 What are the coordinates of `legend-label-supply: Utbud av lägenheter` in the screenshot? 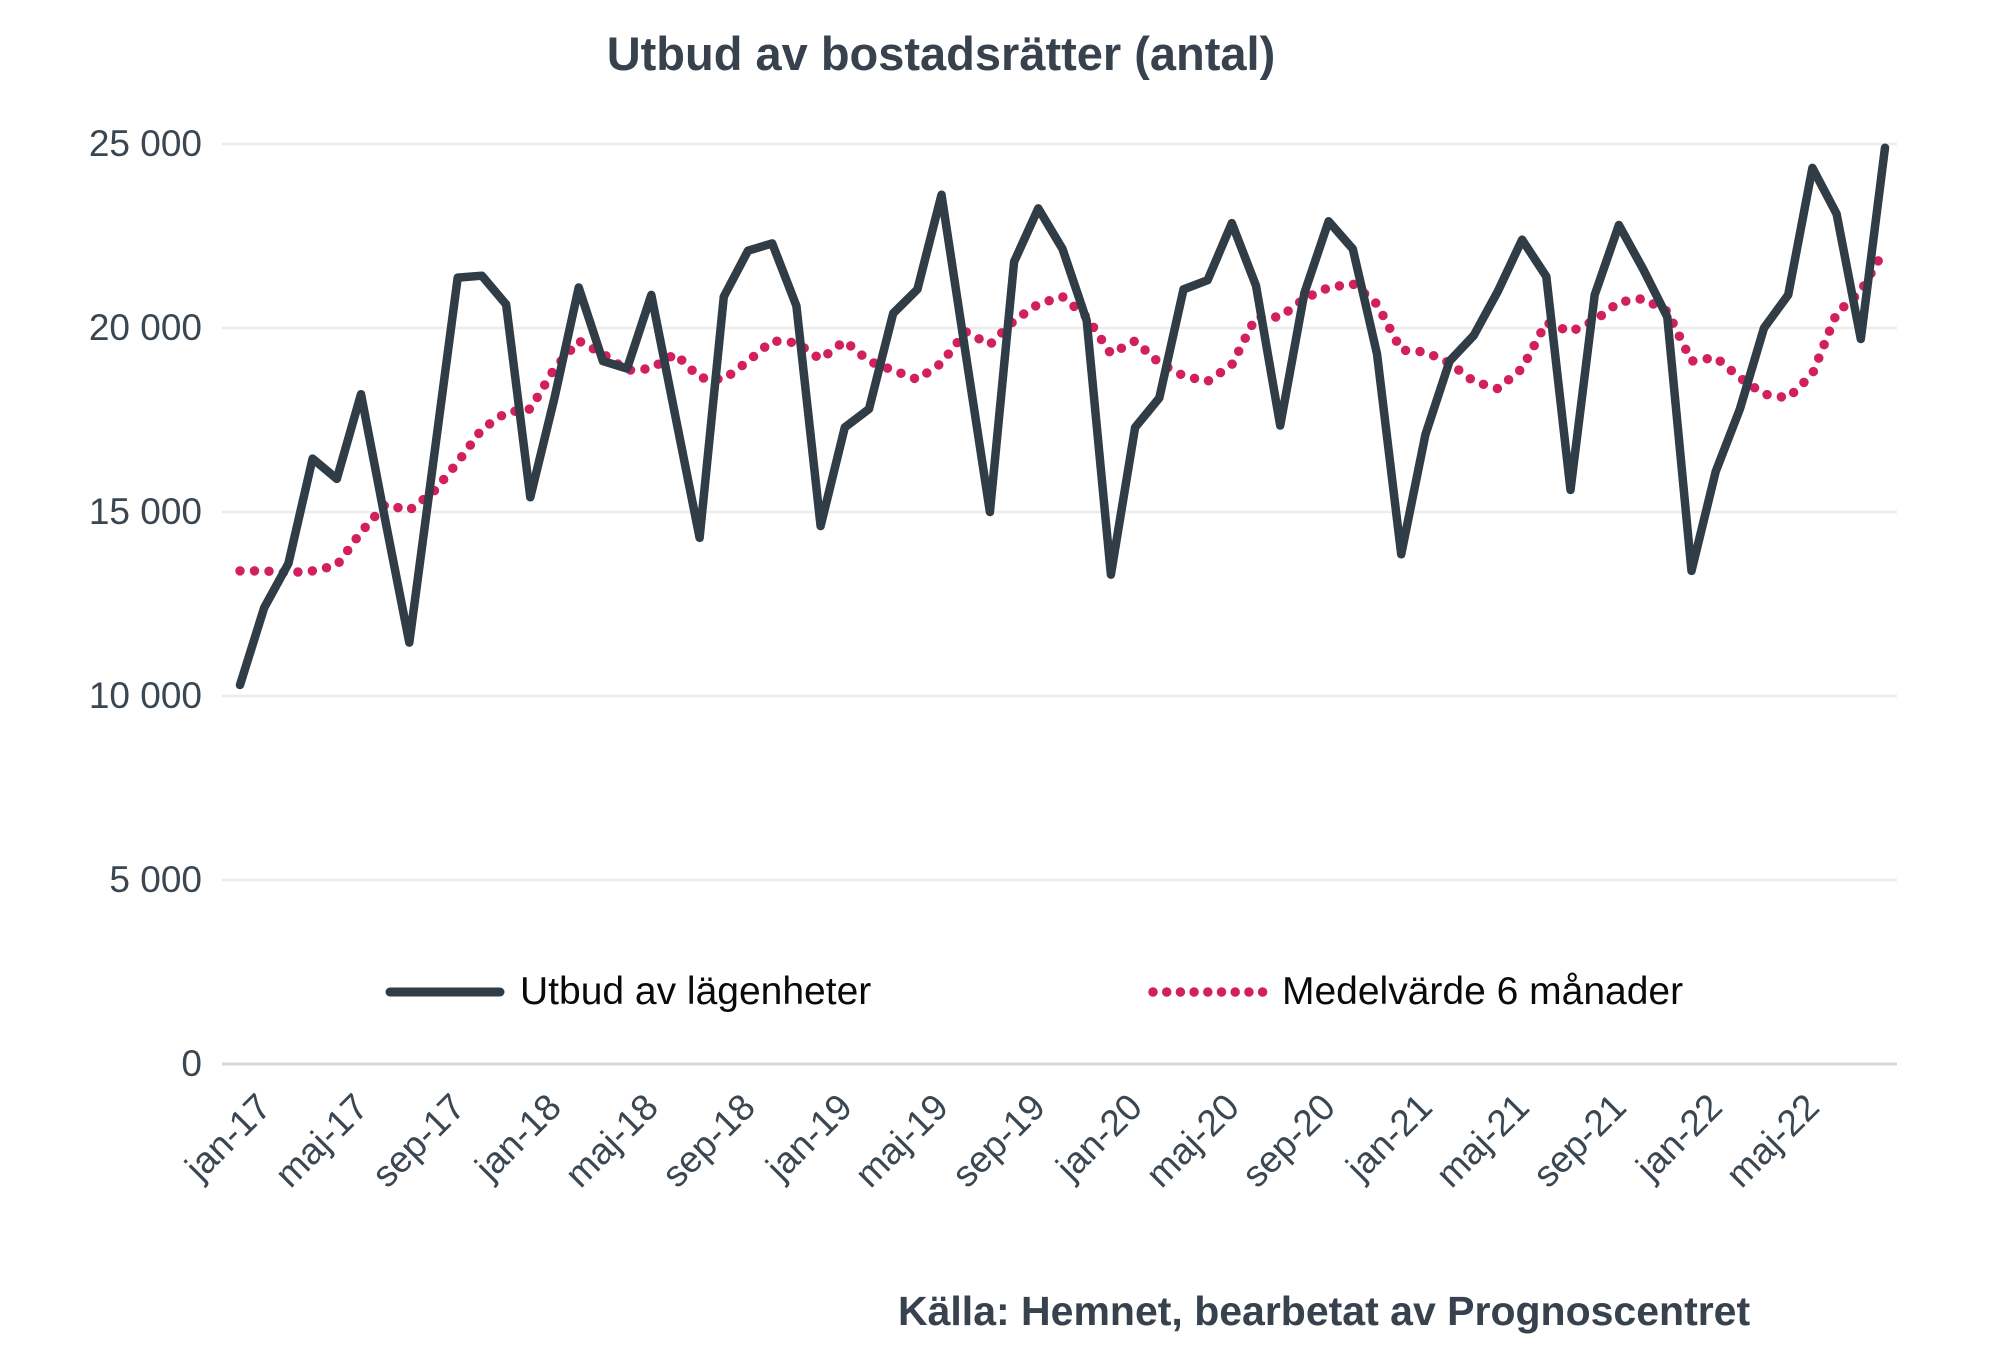 It's located at (696, 991).